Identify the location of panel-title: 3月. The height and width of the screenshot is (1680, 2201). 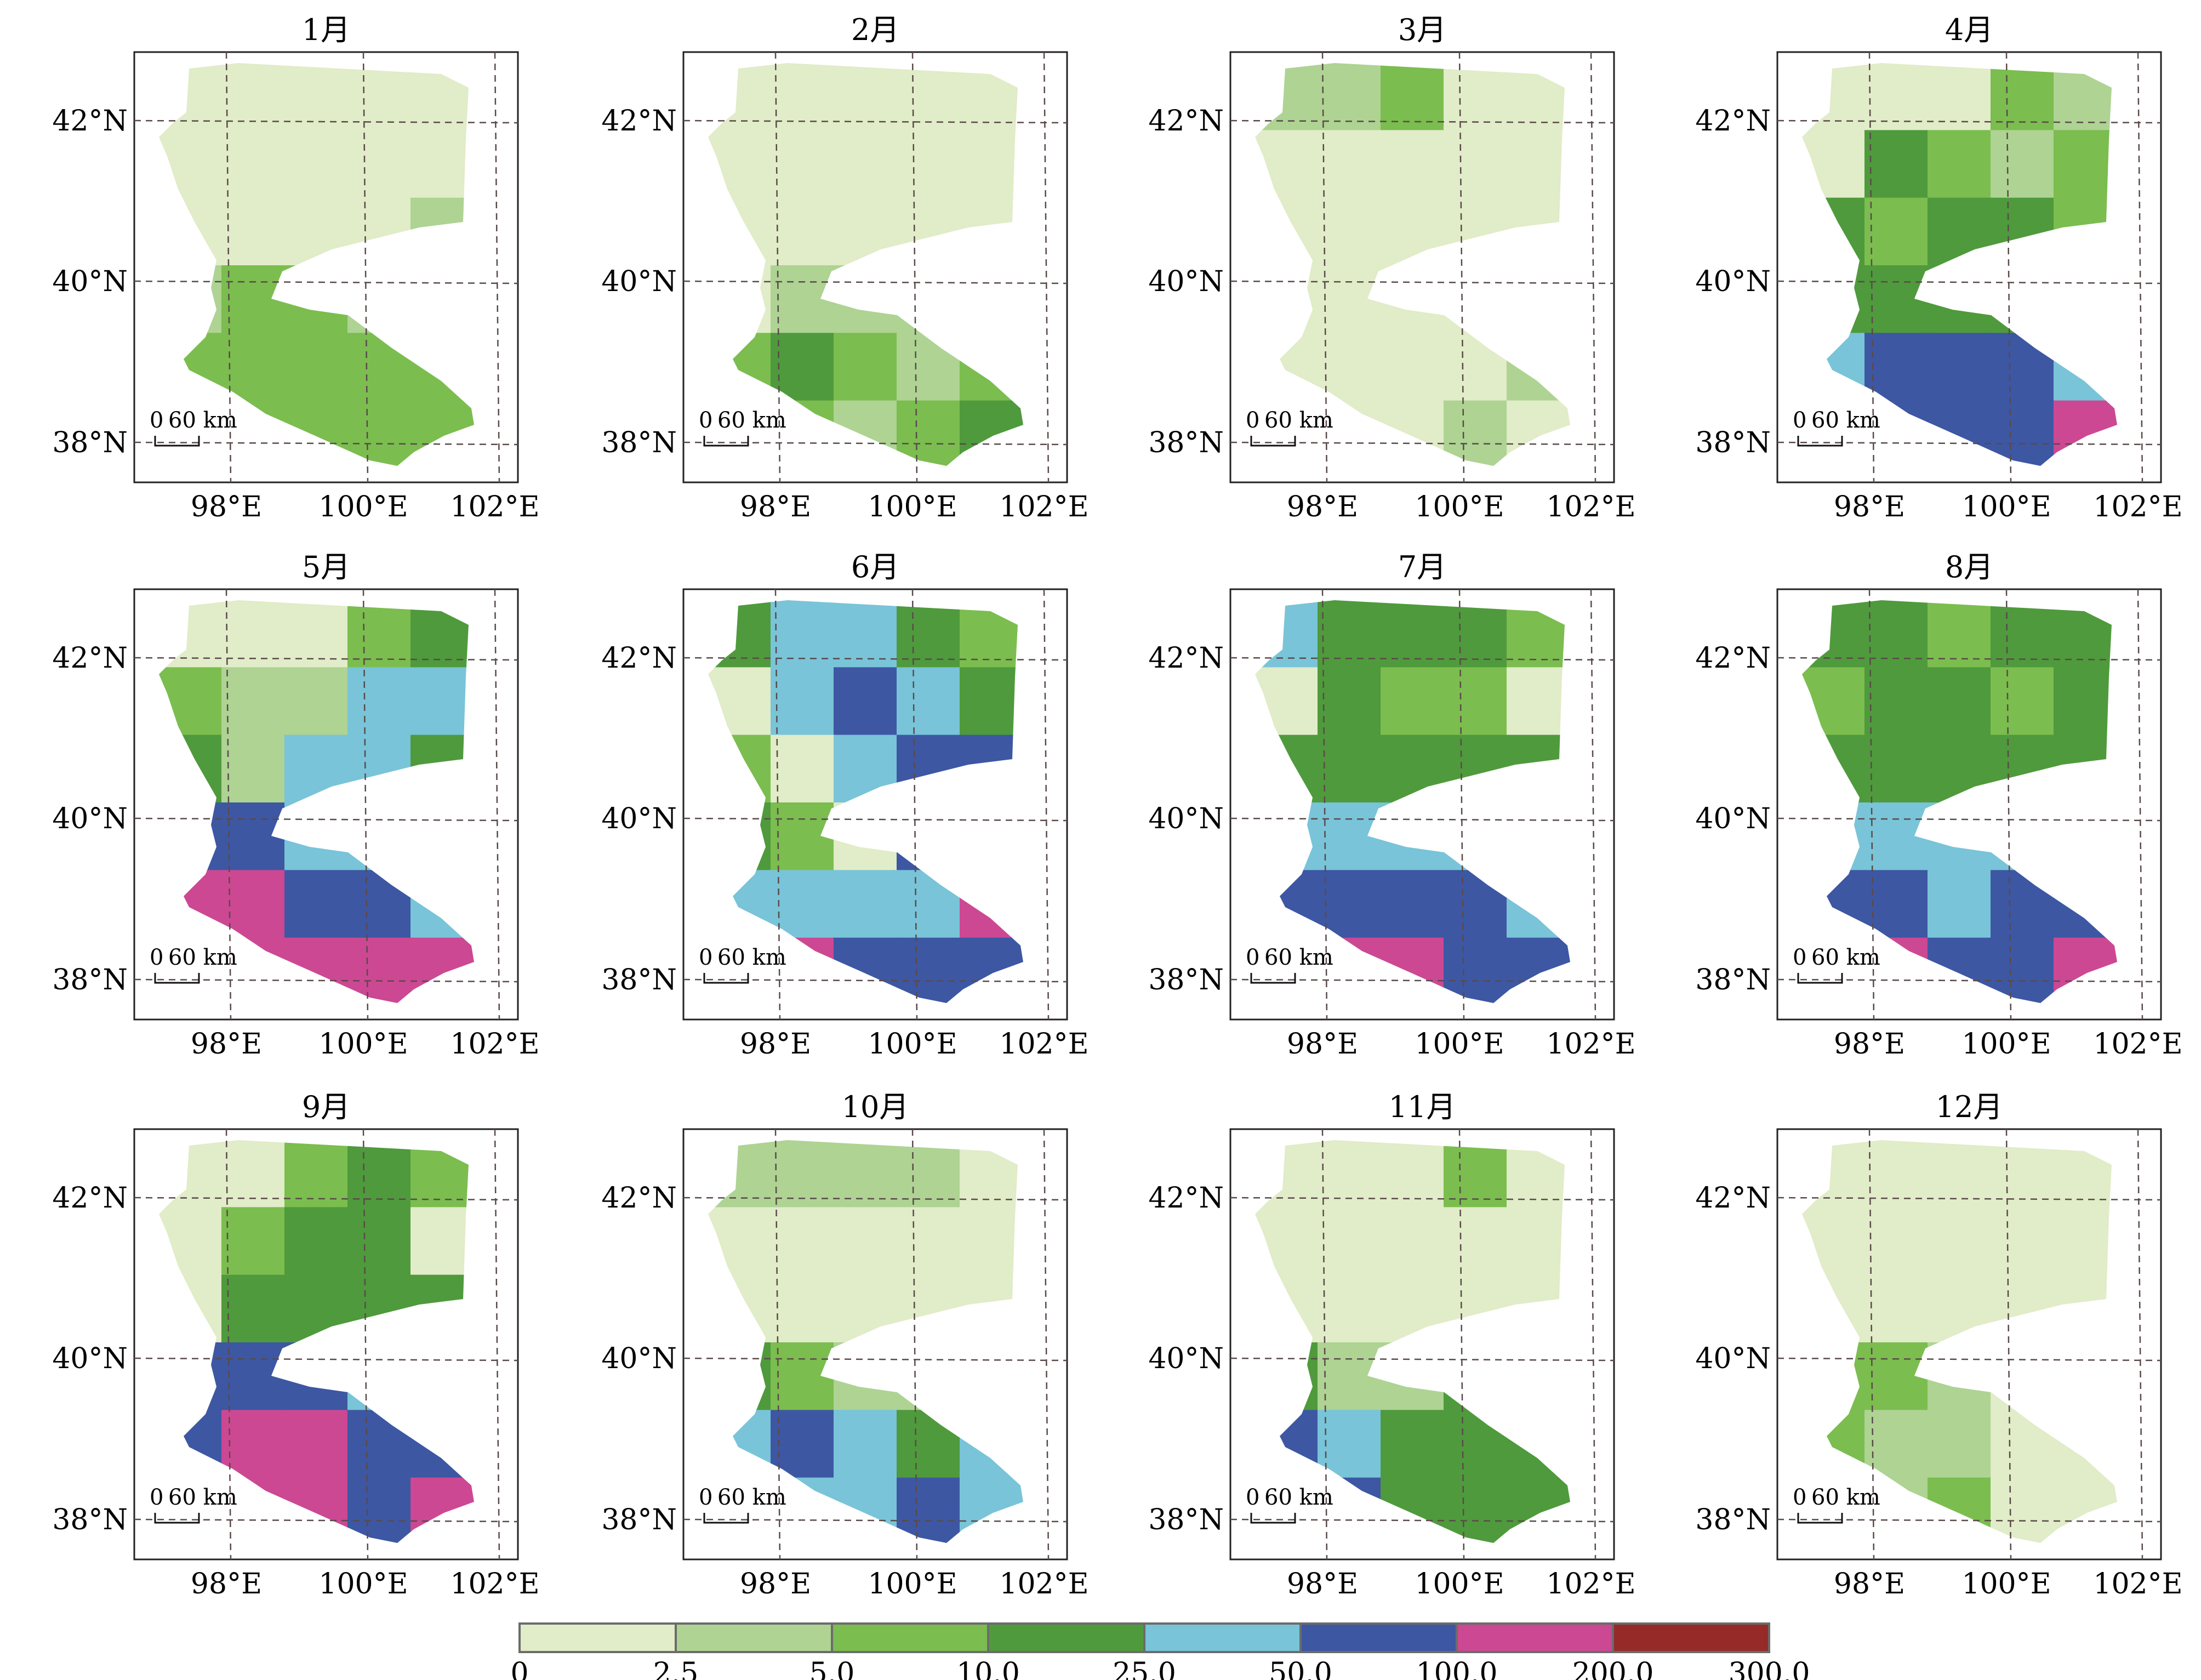
(1422, 30).